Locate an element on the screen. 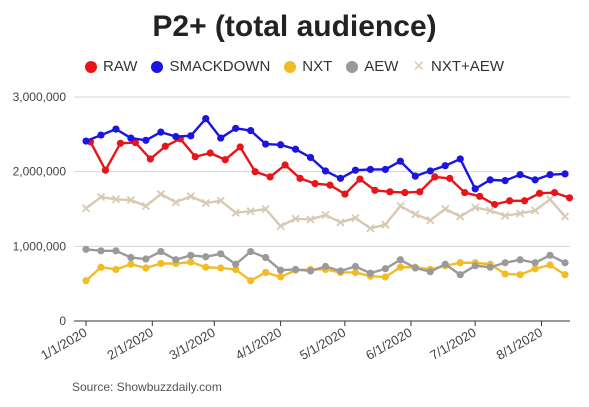 Image resolution: width=589 pixels, height=407 pixels. legend-item-nxt-aew: ✕ NXT+AEW is located at coordinates (458, 66).